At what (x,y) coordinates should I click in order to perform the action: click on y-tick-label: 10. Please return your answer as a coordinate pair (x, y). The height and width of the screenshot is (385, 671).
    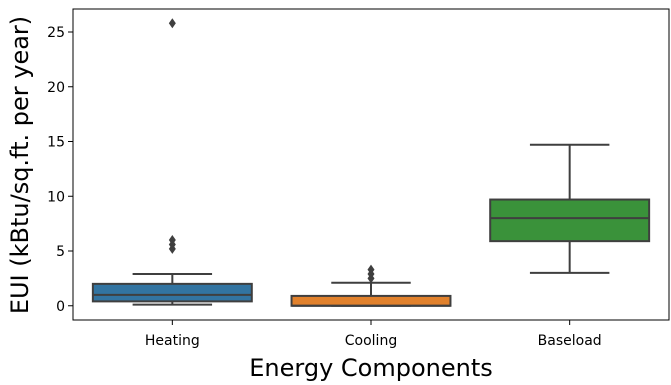
    Looking at the image, I should click on (56, 197).